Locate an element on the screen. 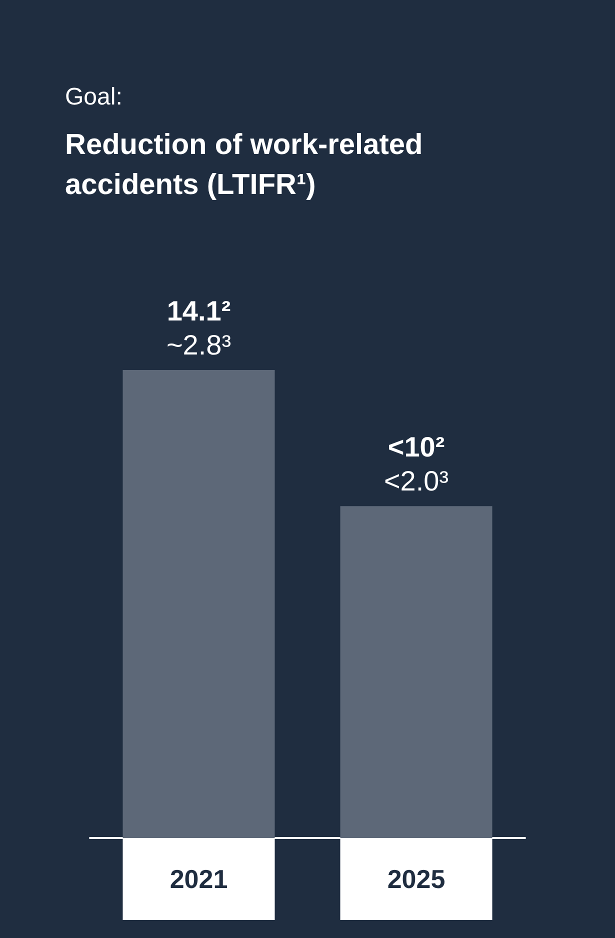  data-label: <10² <2.0³ is located at coordinates (416, 464).